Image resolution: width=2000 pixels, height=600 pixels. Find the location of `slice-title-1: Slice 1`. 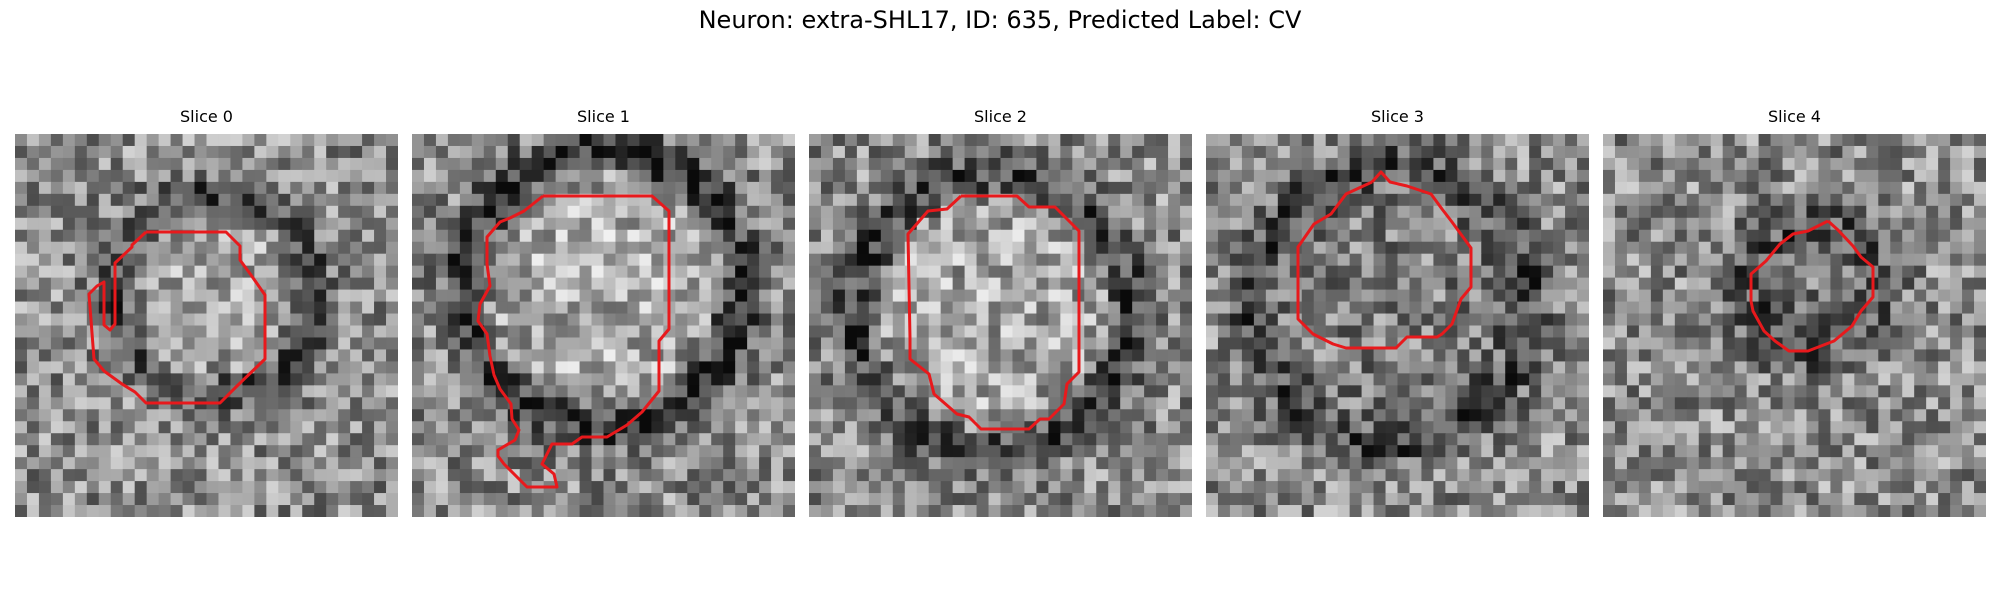

slice-title-1: Slice 1 is located at coordinates (603, 116).